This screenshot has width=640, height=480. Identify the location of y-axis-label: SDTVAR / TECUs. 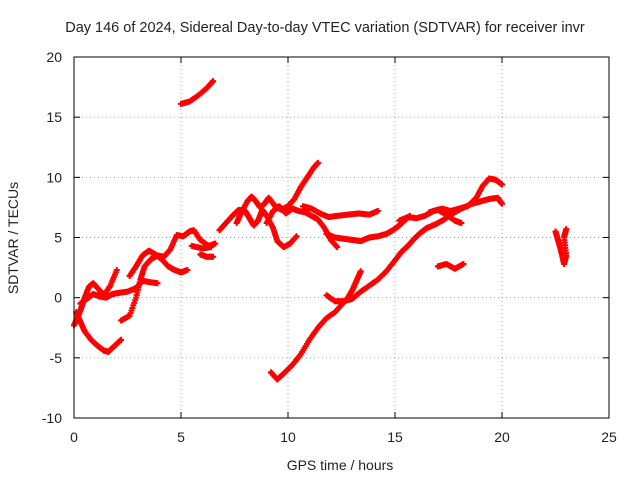
(13, 238).